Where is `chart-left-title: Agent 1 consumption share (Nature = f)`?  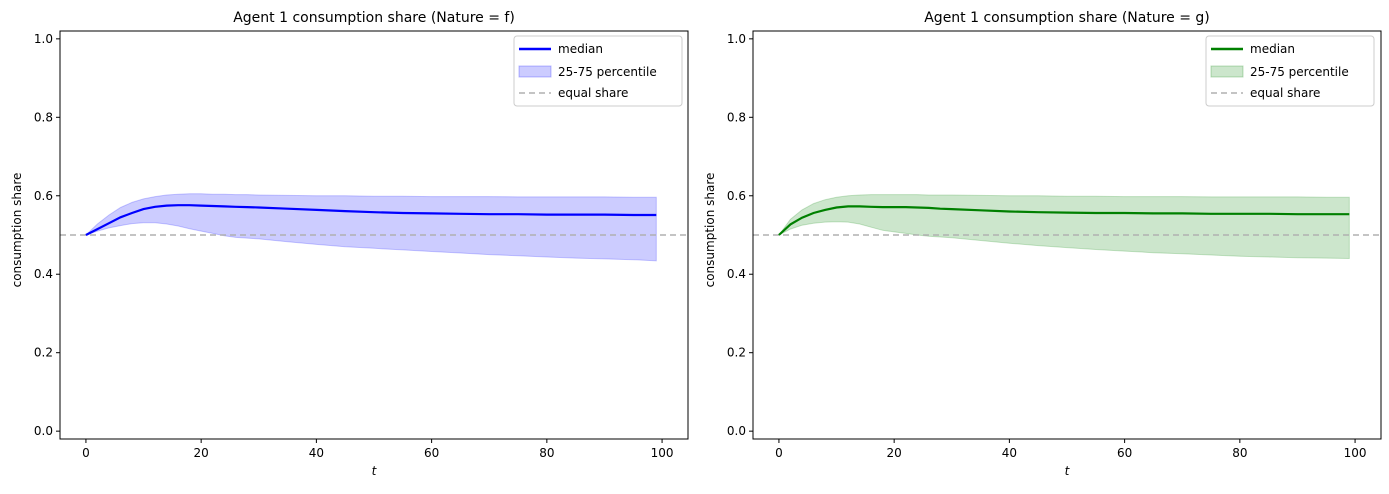
chart-left-title: Agent 1 consumption share (Nature = f) is located at coordinates (374, 18).